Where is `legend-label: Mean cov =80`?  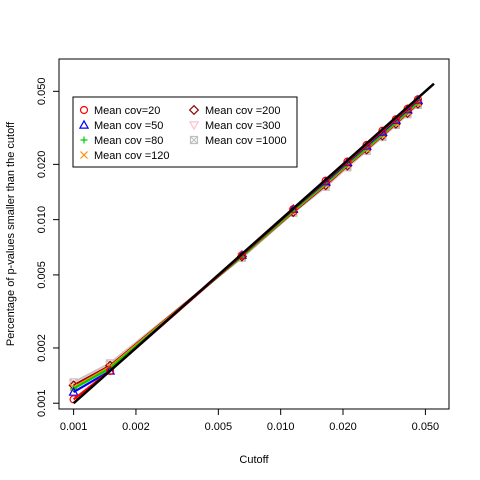 legend-label: Mean cov =80 is located at coordinates (128, 141).